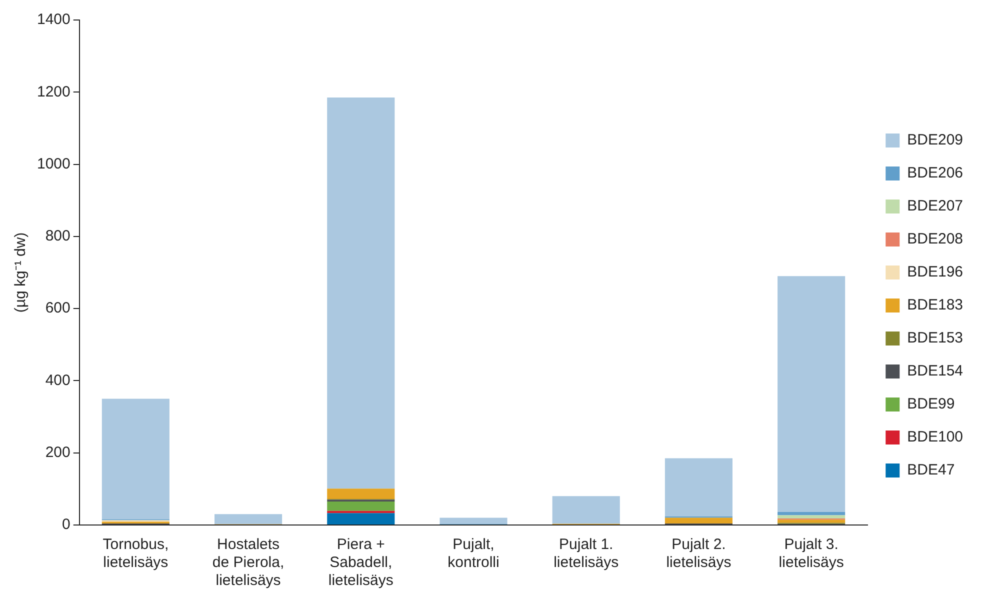 The width and height of the screenshot is (995, 605). What do you see at coordinates (57, 236) in the screenshot?
I see `y-tick-label: 800` at bounding box center [57, 236].